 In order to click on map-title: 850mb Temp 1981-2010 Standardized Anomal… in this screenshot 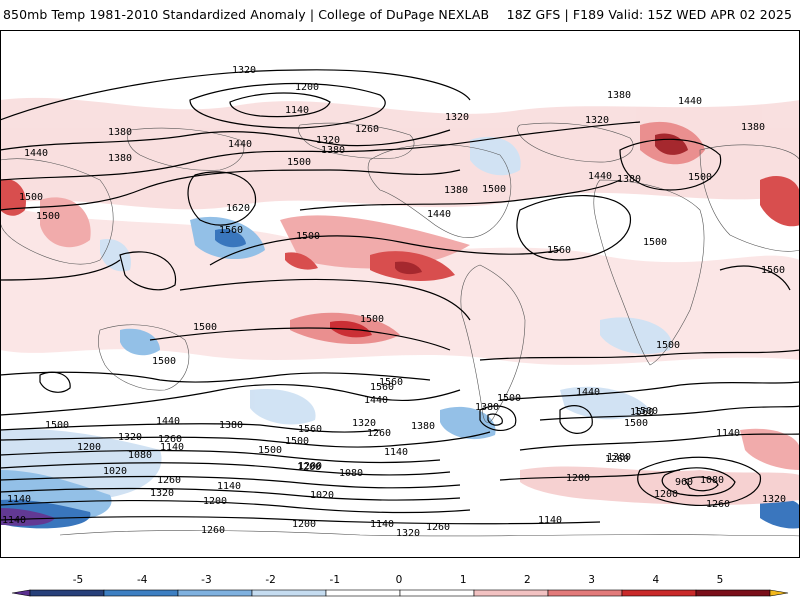, I will do `click(246, 14)`.